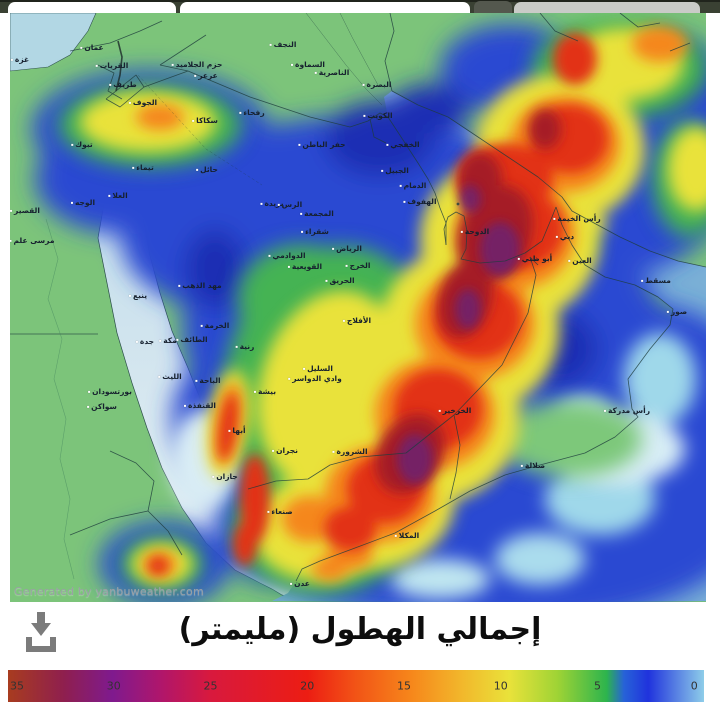 This screenshot has width=720, height=712. Describe the element at coordinates (109, 591) in the screenshot. I see `watermark: Generated by yanbuweather.com` at that location.